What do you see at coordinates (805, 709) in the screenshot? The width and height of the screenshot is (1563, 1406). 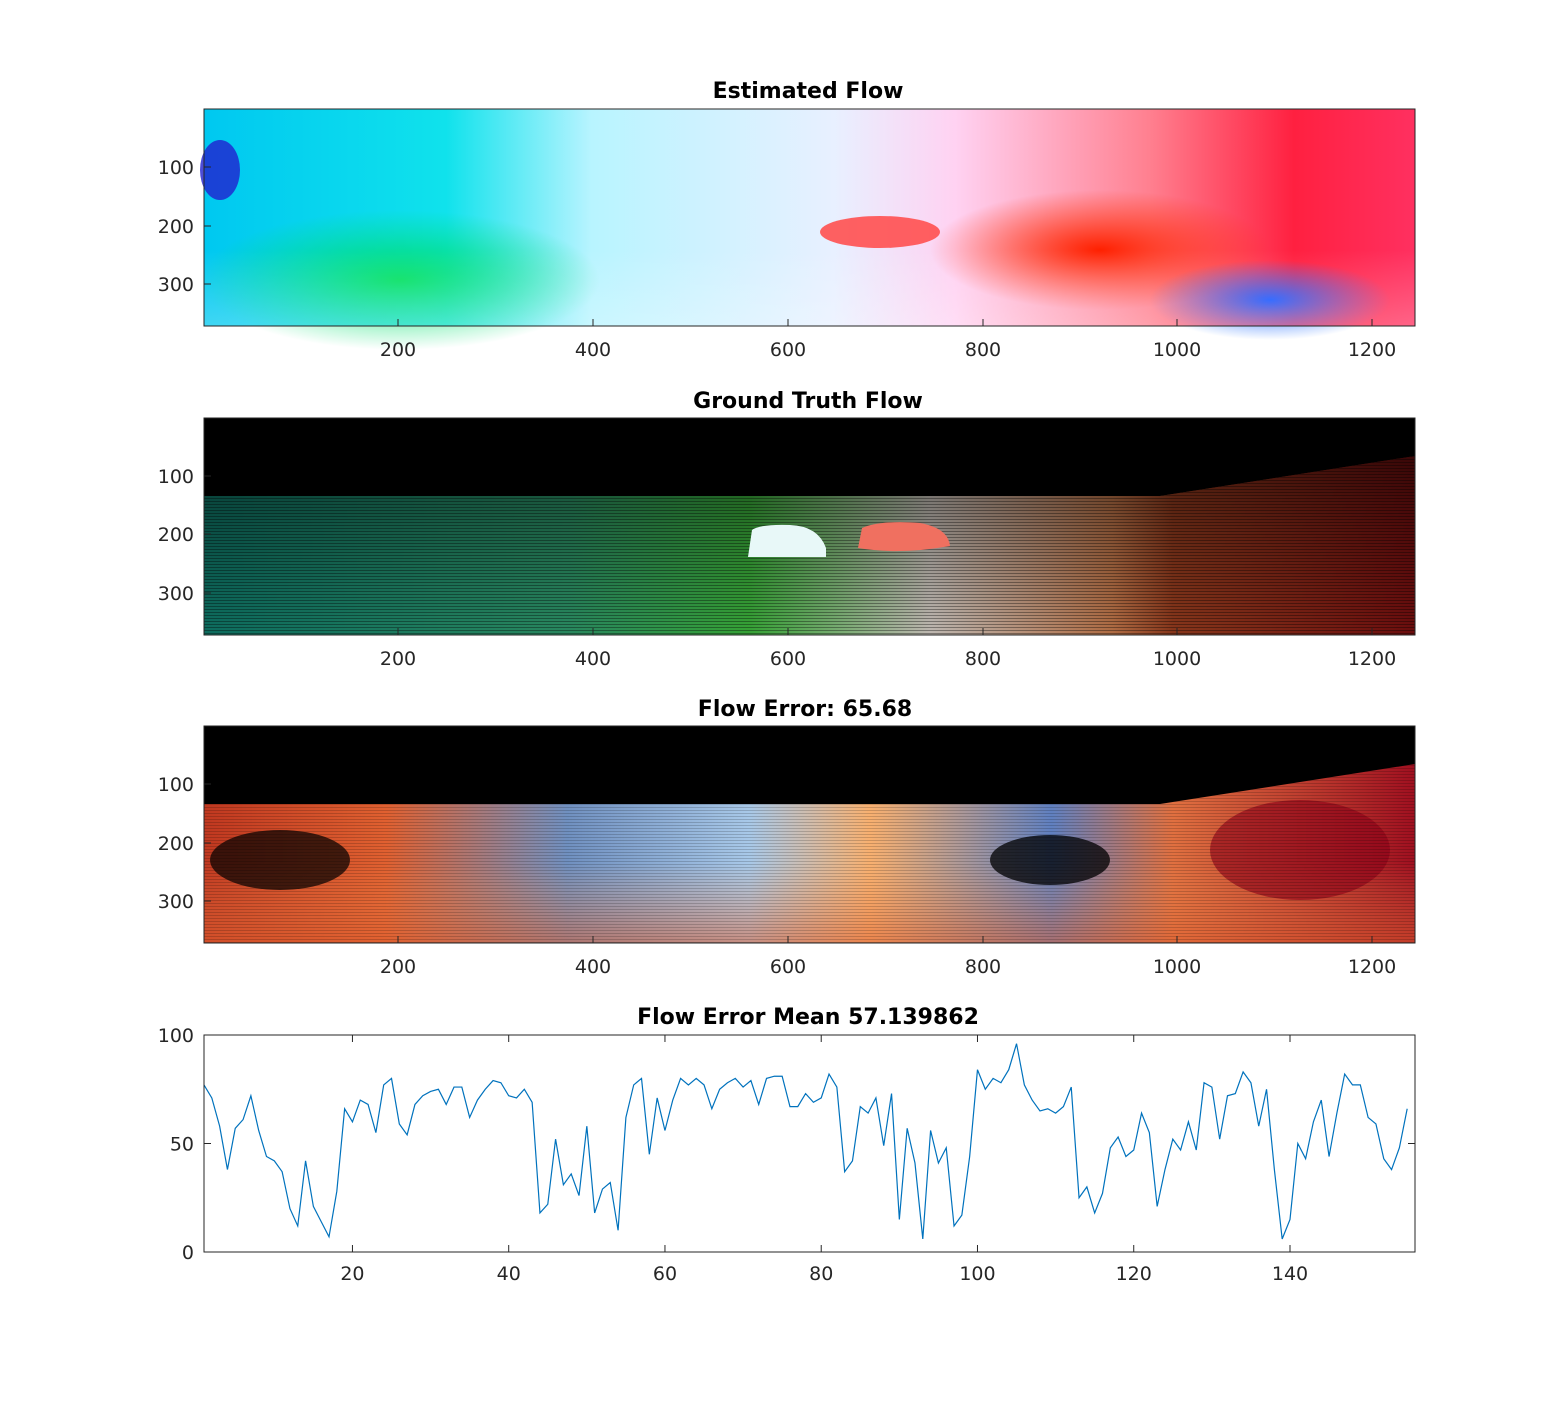 I see `panel-title: Flow Error: 65.68` at bounding box center [805, 709].